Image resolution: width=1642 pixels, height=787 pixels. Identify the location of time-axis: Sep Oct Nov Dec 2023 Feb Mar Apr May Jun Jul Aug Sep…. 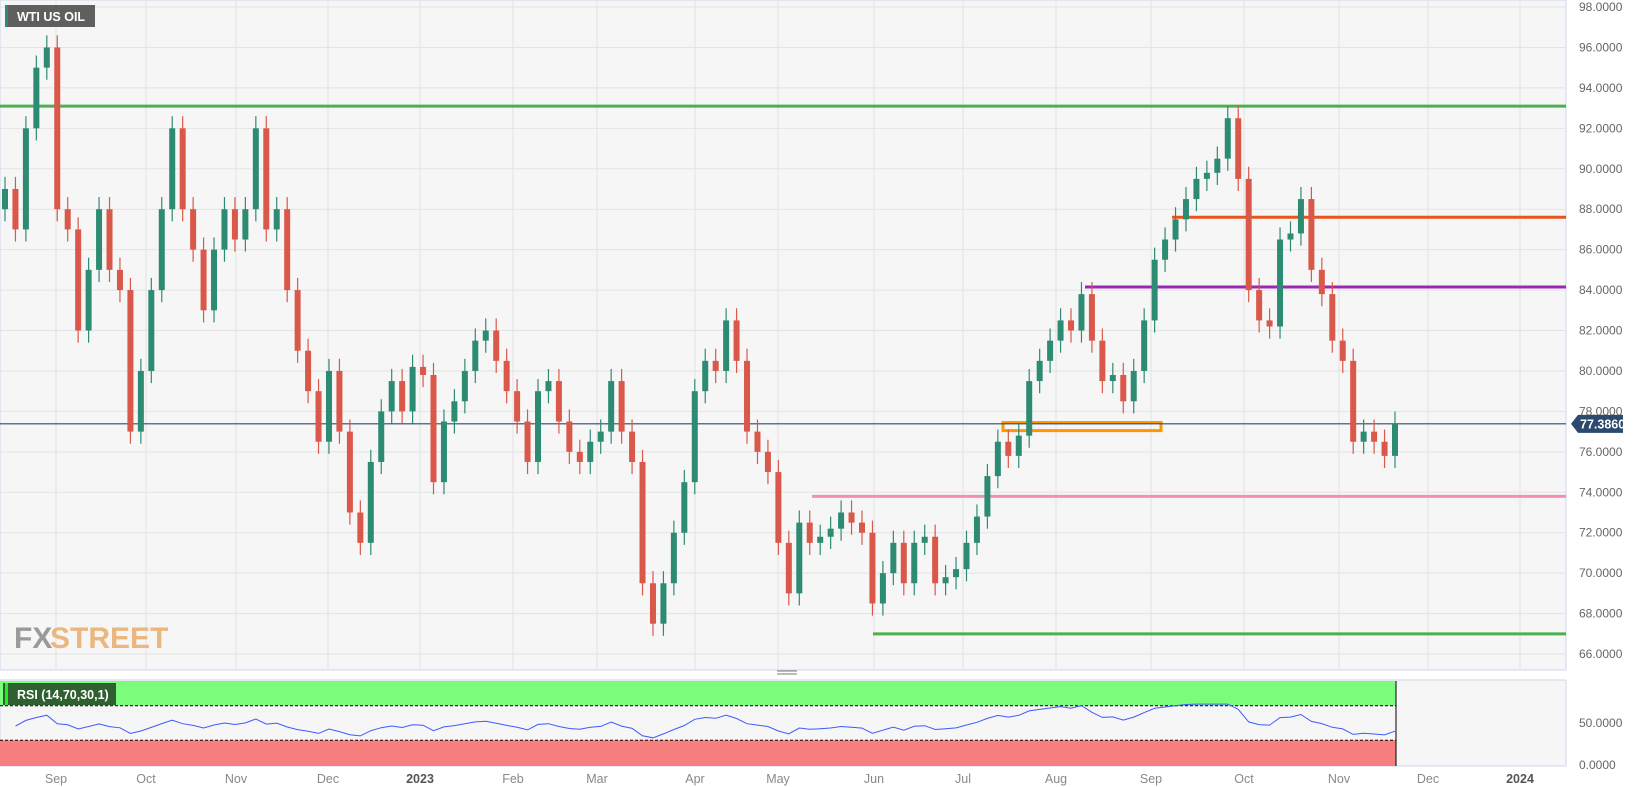
(789, 779).